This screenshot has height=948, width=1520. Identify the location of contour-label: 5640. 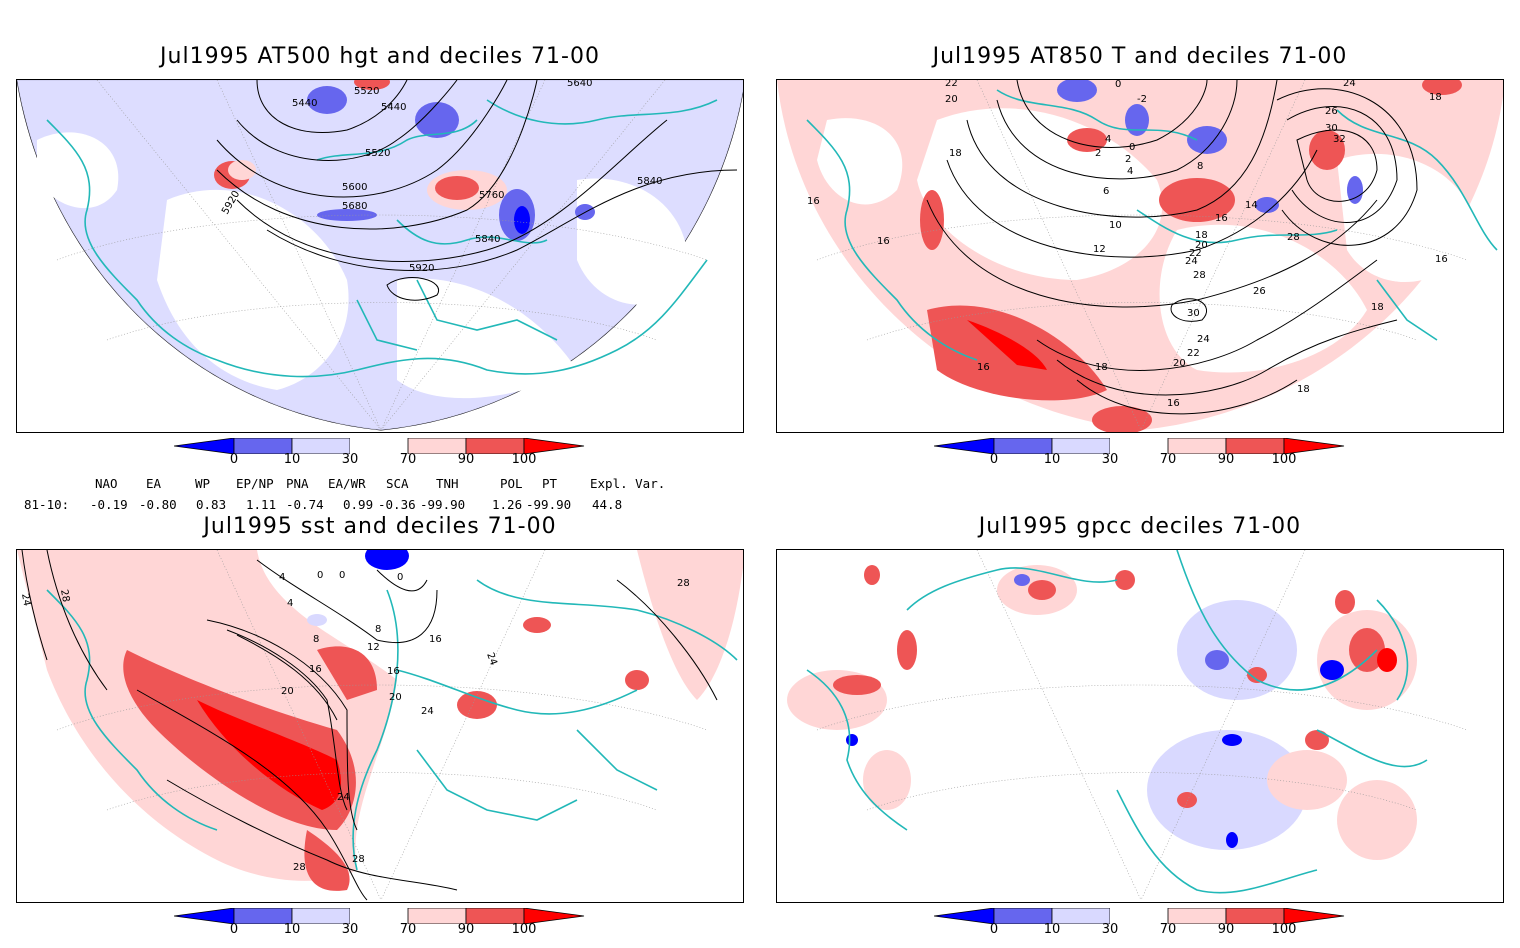
(579, 84).